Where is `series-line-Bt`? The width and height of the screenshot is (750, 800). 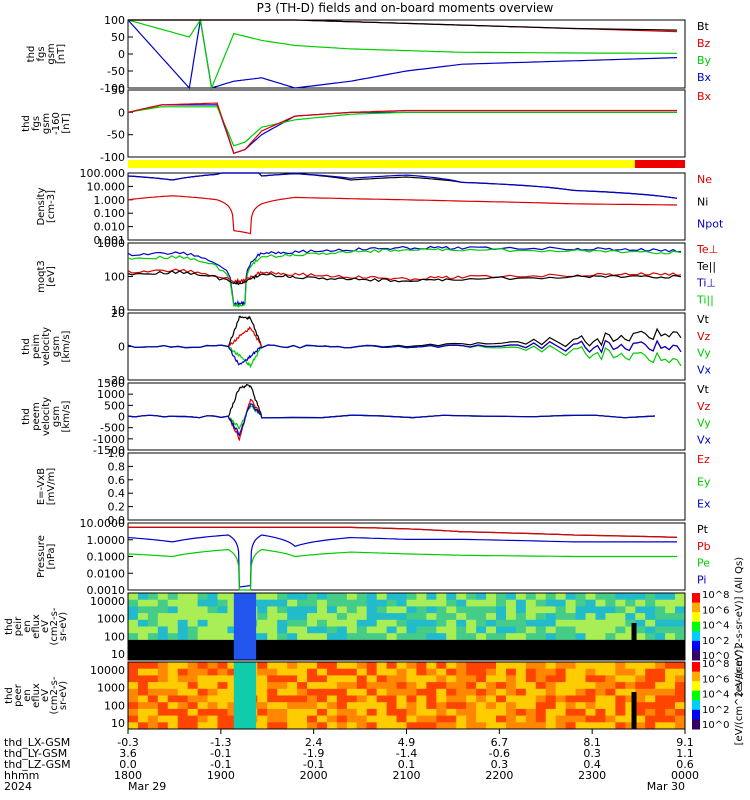 series-line-Bt is located at coordinates (403, 25).